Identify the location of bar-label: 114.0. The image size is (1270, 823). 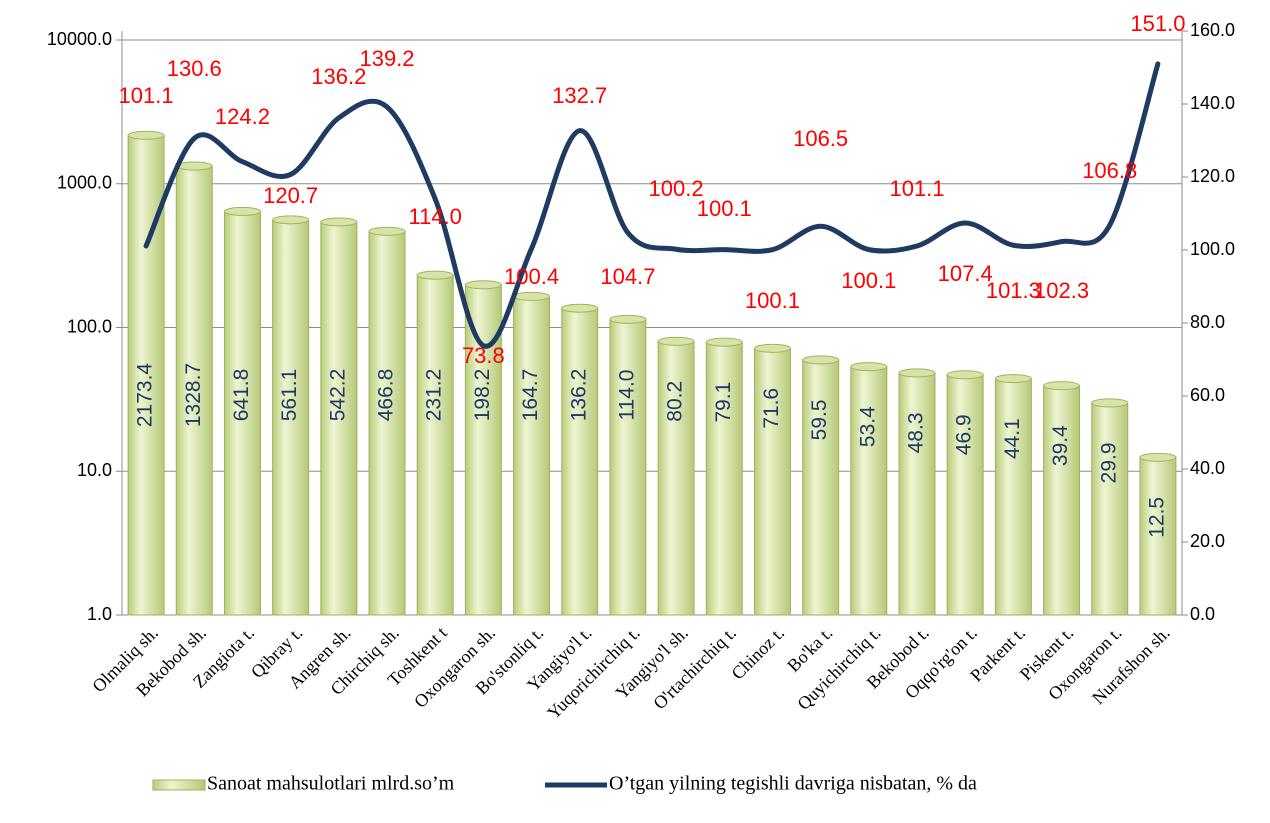
(626, 395).